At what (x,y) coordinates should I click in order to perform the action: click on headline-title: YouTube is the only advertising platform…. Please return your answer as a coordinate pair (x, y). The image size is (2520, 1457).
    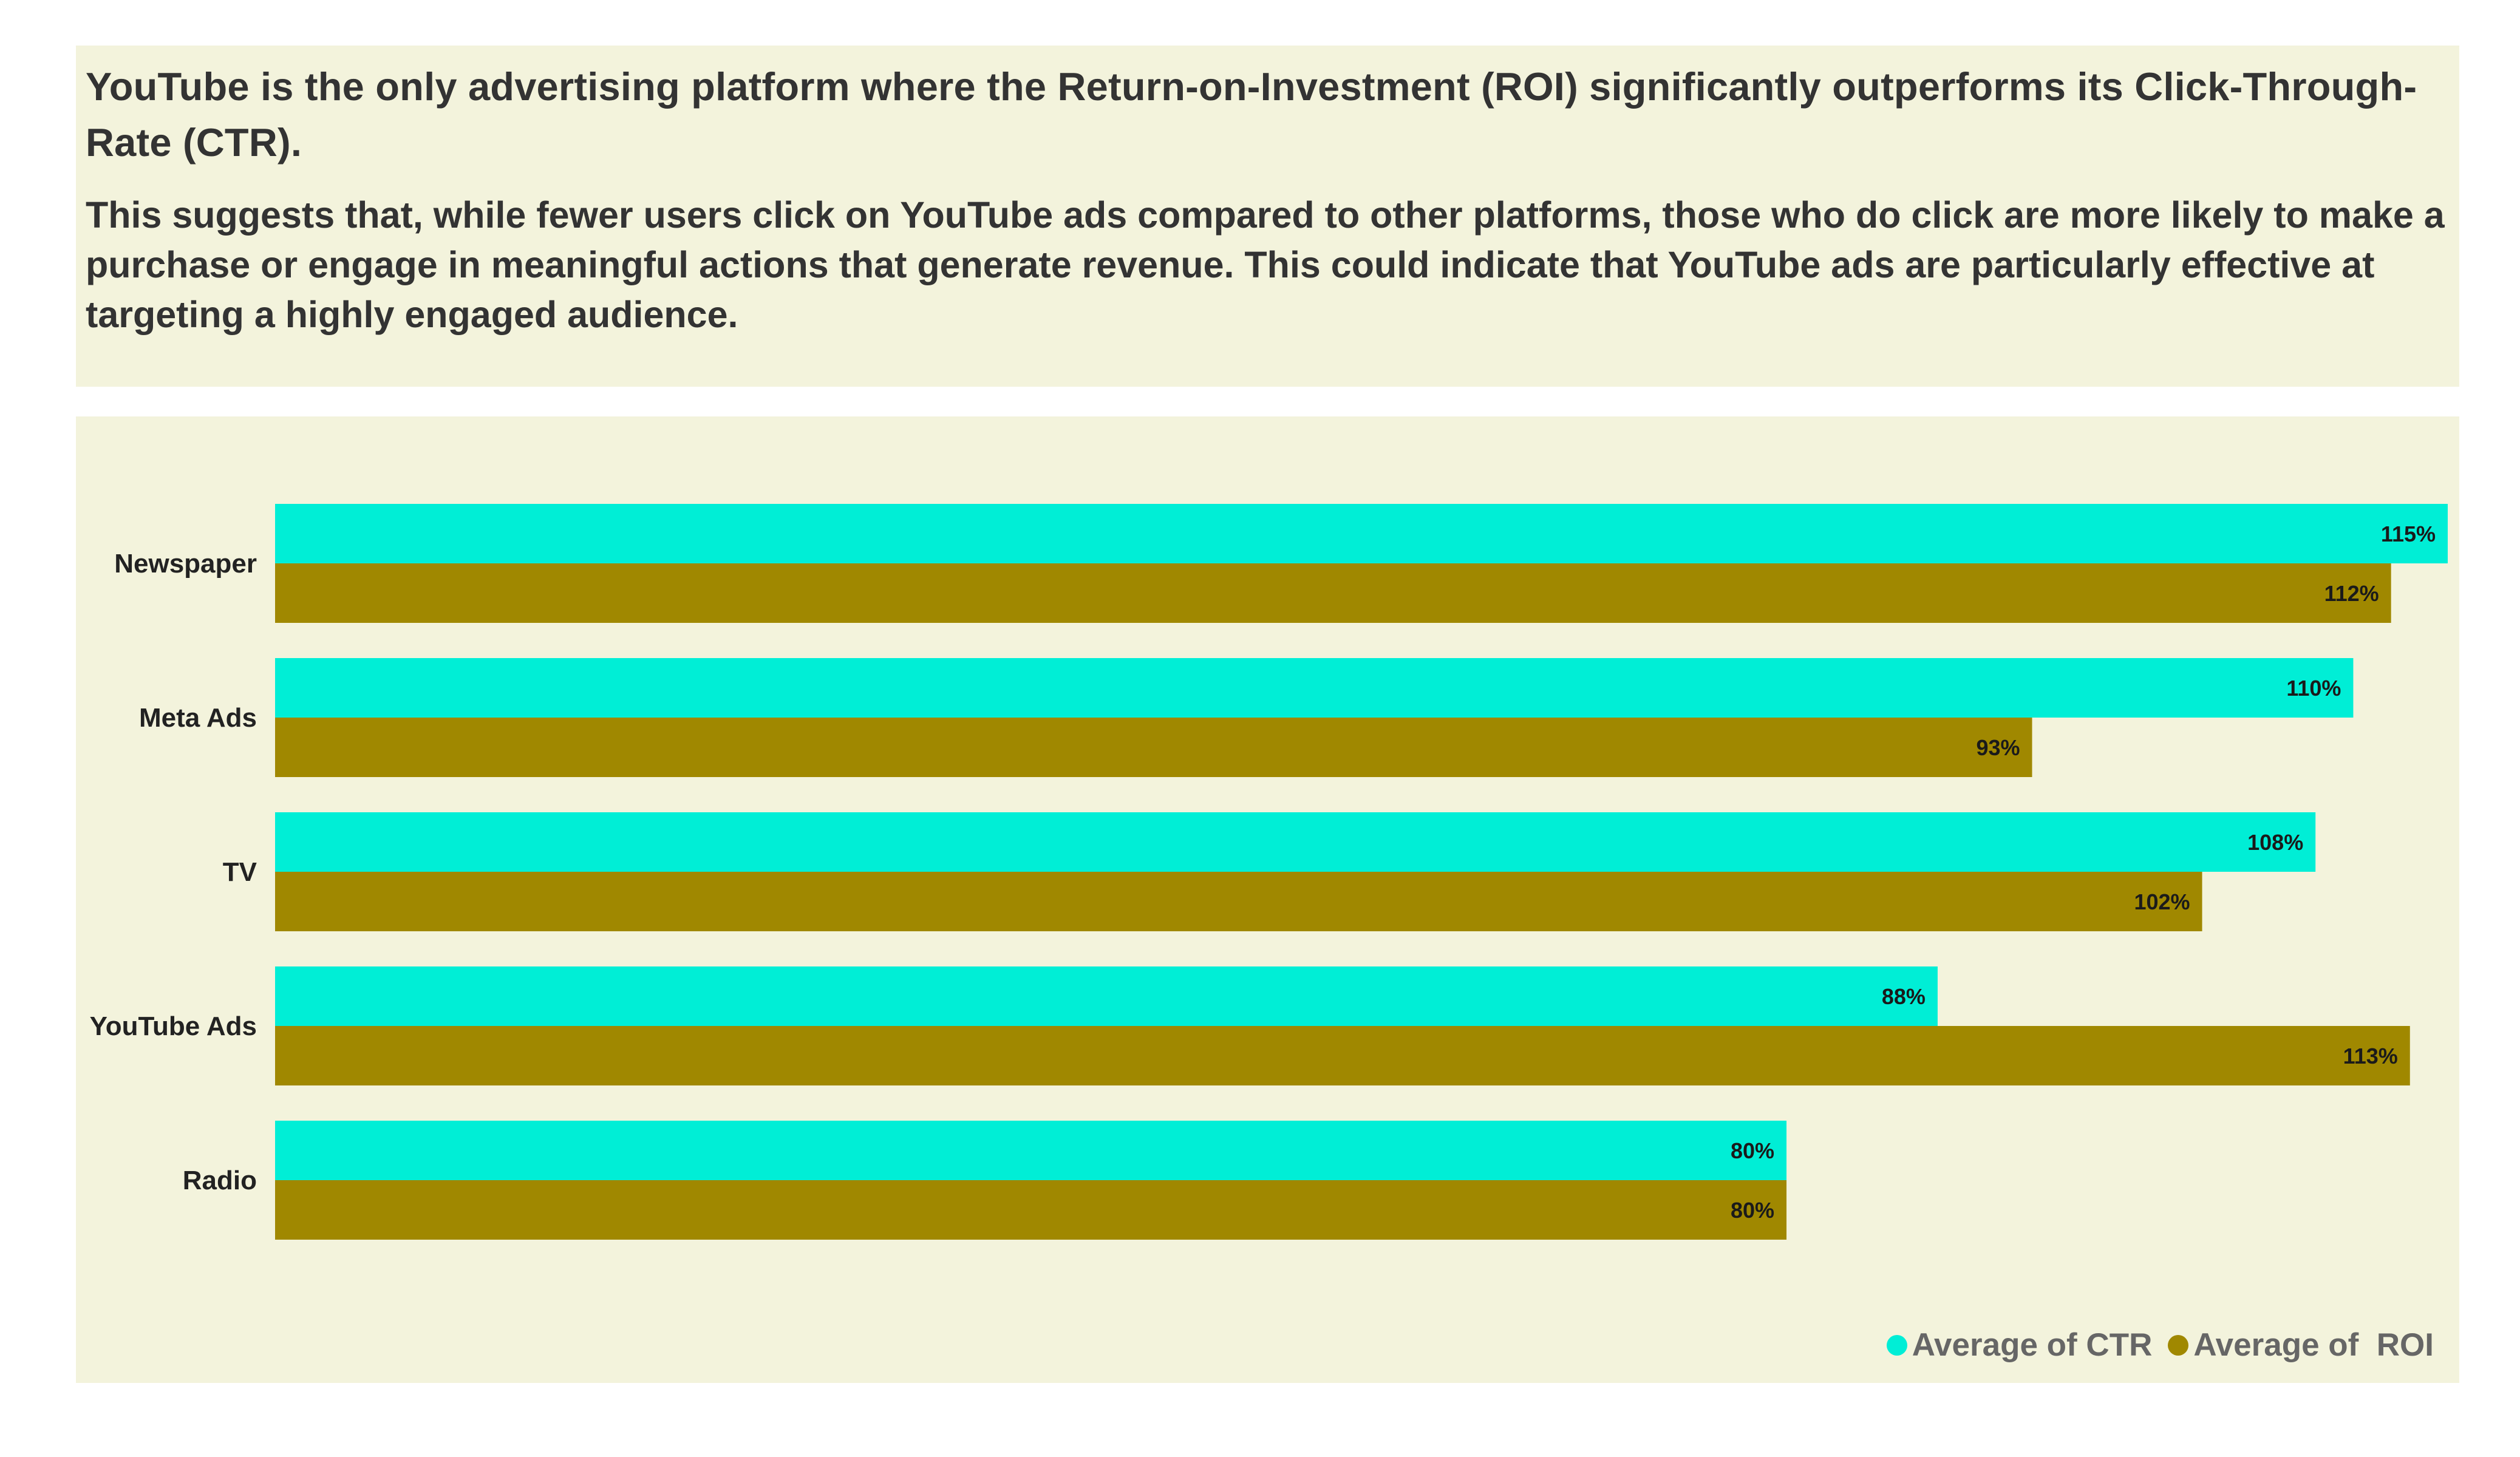
    Looking at the image, I should click on (1251, 114).